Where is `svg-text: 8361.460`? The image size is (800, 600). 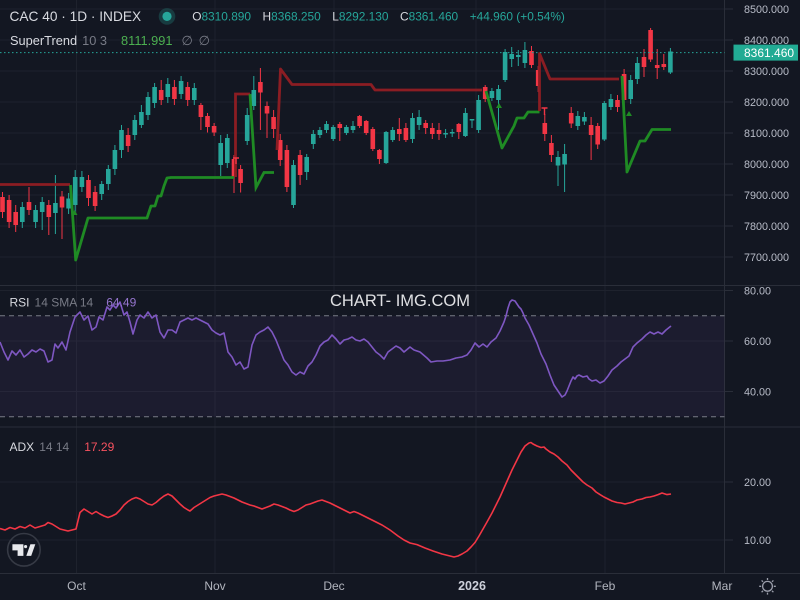
svg-text: 8361.460 is located at coordinates (769, 53).